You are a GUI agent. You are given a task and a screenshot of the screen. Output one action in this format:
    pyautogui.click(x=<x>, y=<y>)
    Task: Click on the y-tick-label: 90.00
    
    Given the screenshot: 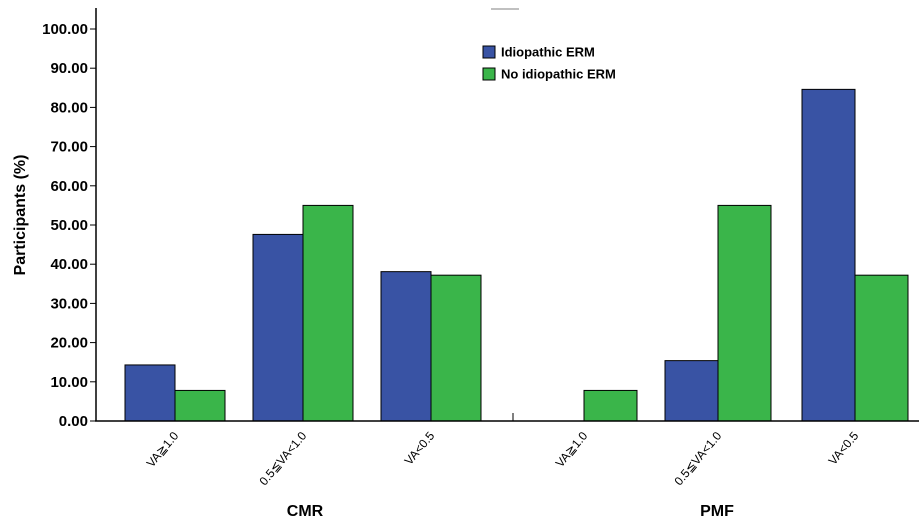 What is the action you would take?
    pyautogui.click(x=69, y=68)
    